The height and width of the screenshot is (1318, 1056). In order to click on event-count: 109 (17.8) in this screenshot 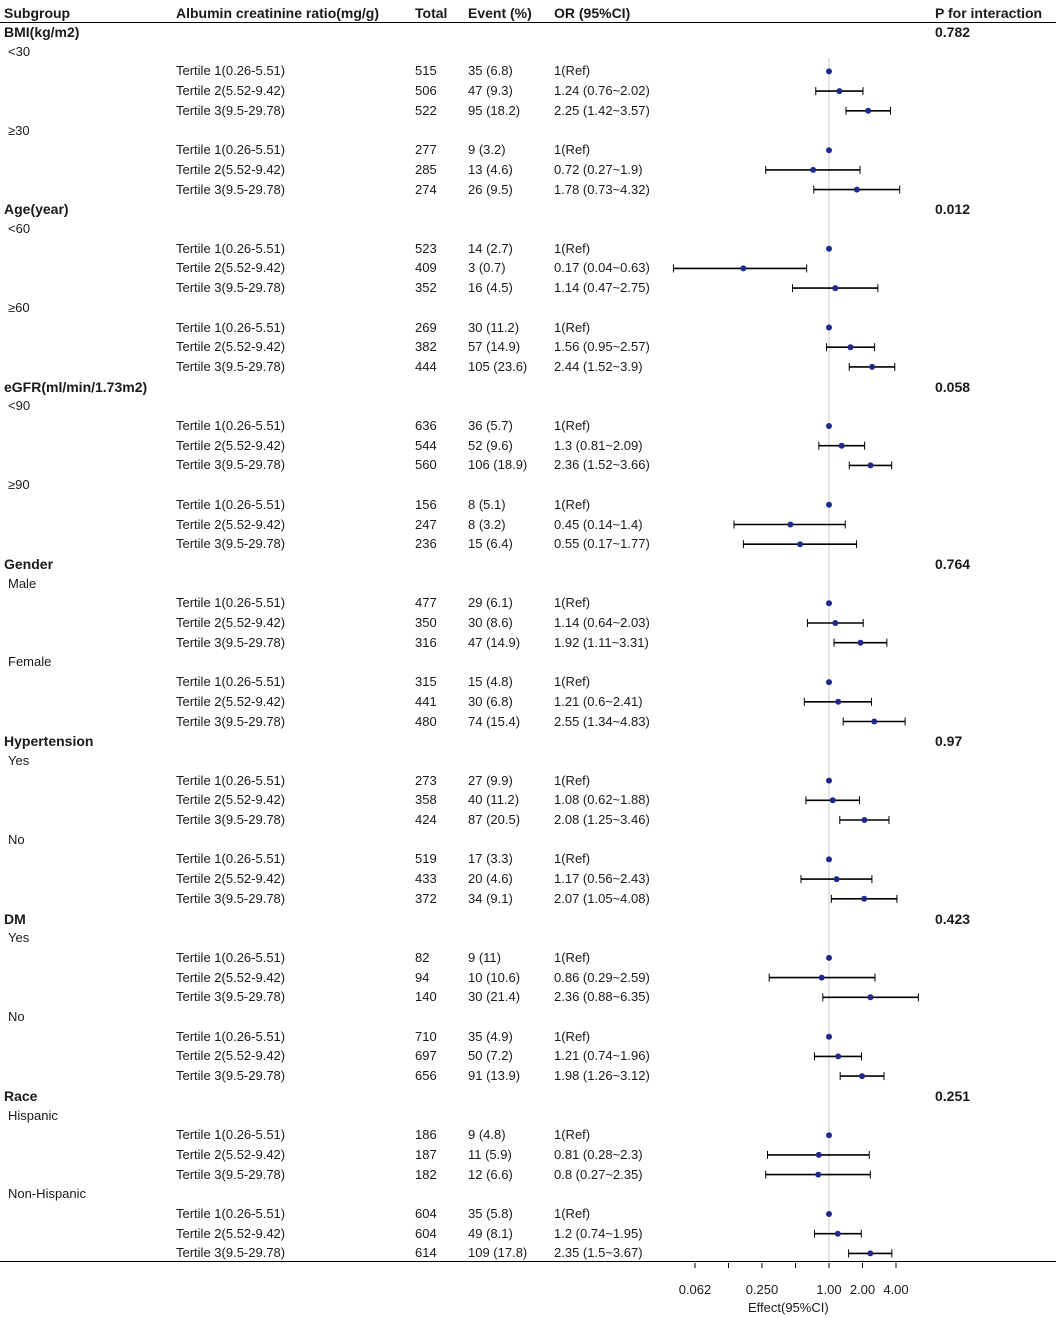, I will do `click(498, 1253)`.